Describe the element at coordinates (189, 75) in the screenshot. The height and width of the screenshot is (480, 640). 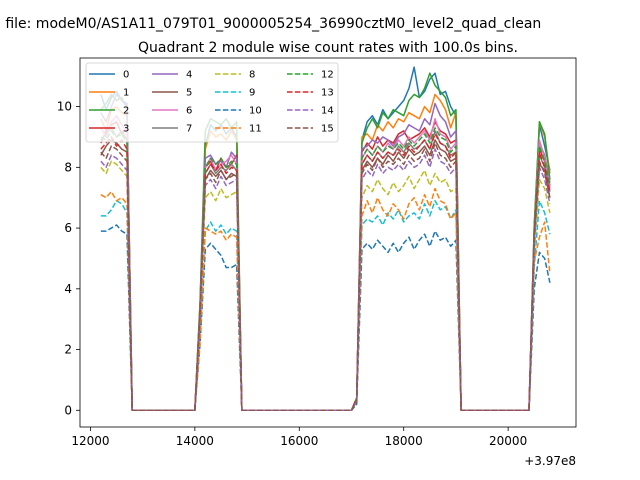
I see `legend-label-4: 4` at that location.